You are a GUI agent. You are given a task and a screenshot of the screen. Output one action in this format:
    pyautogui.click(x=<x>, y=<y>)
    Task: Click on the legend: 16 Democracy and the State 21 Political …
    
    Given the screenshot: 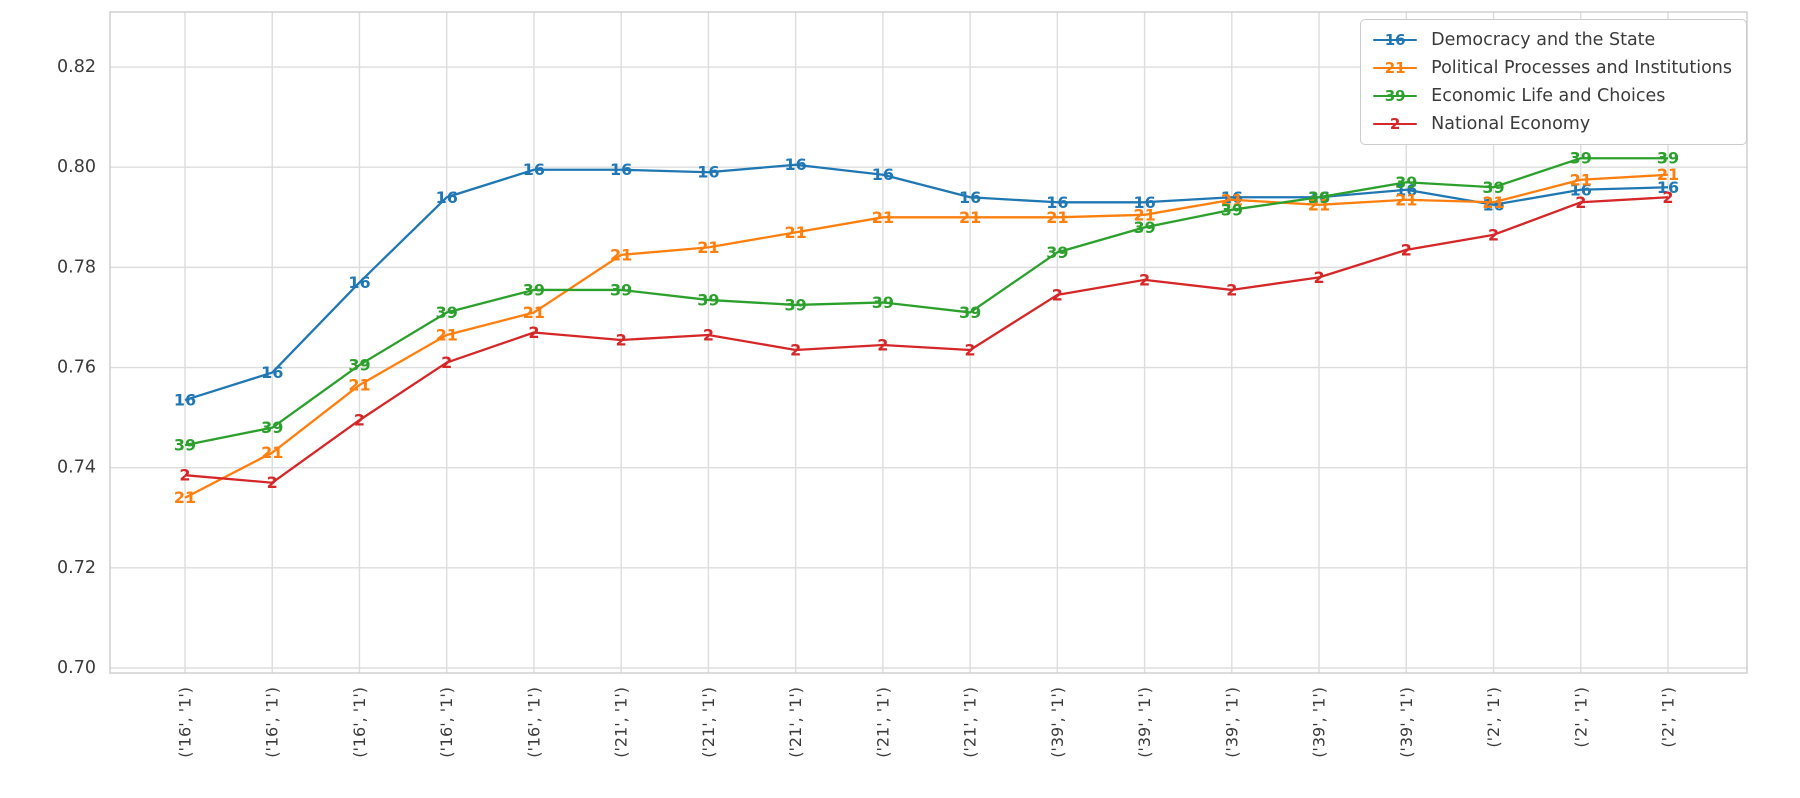 What is the action you would take?
    pyautogui.click(x=1553, y=82)
    